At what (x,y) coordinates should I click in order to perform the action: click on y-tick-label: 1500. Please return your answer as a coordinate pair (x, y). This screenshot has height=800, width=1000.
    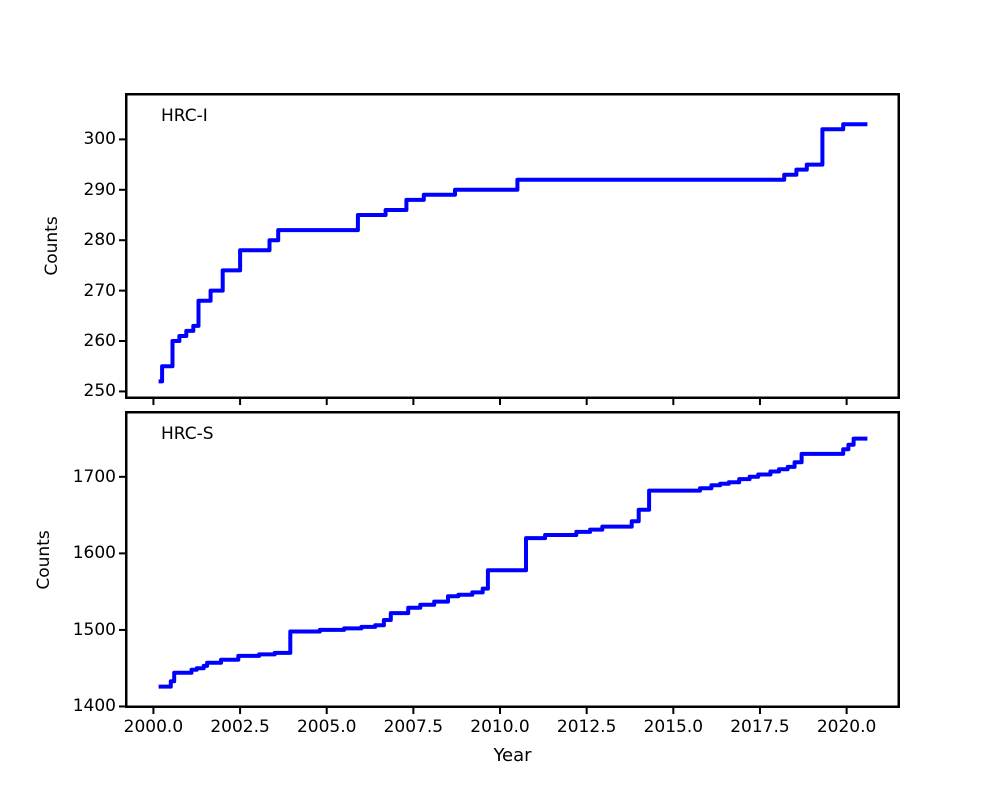
    Looking at the image, I should click on (94, 629).